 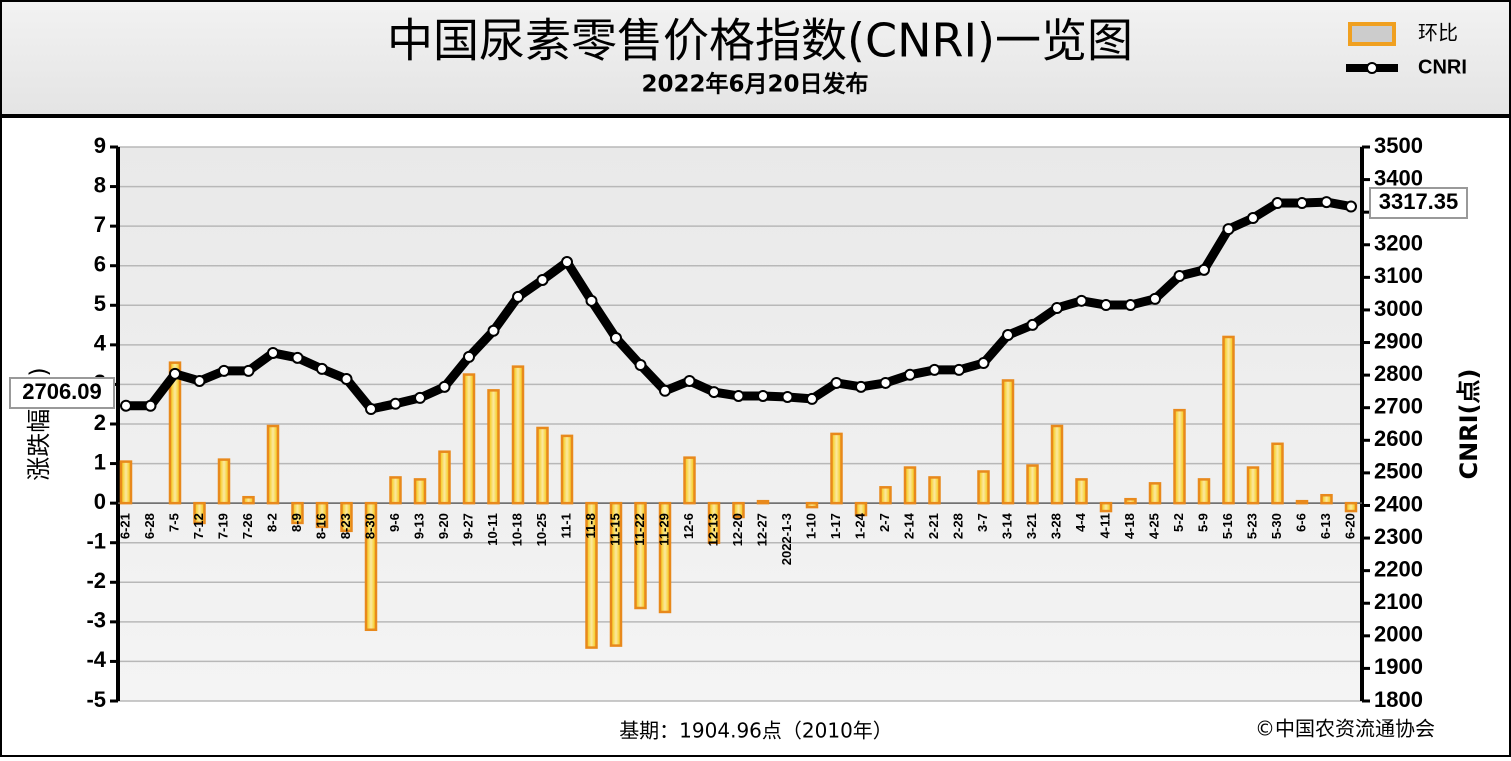 I want to click on y2-tick-label: 3500, so click(x=1398, y=145).